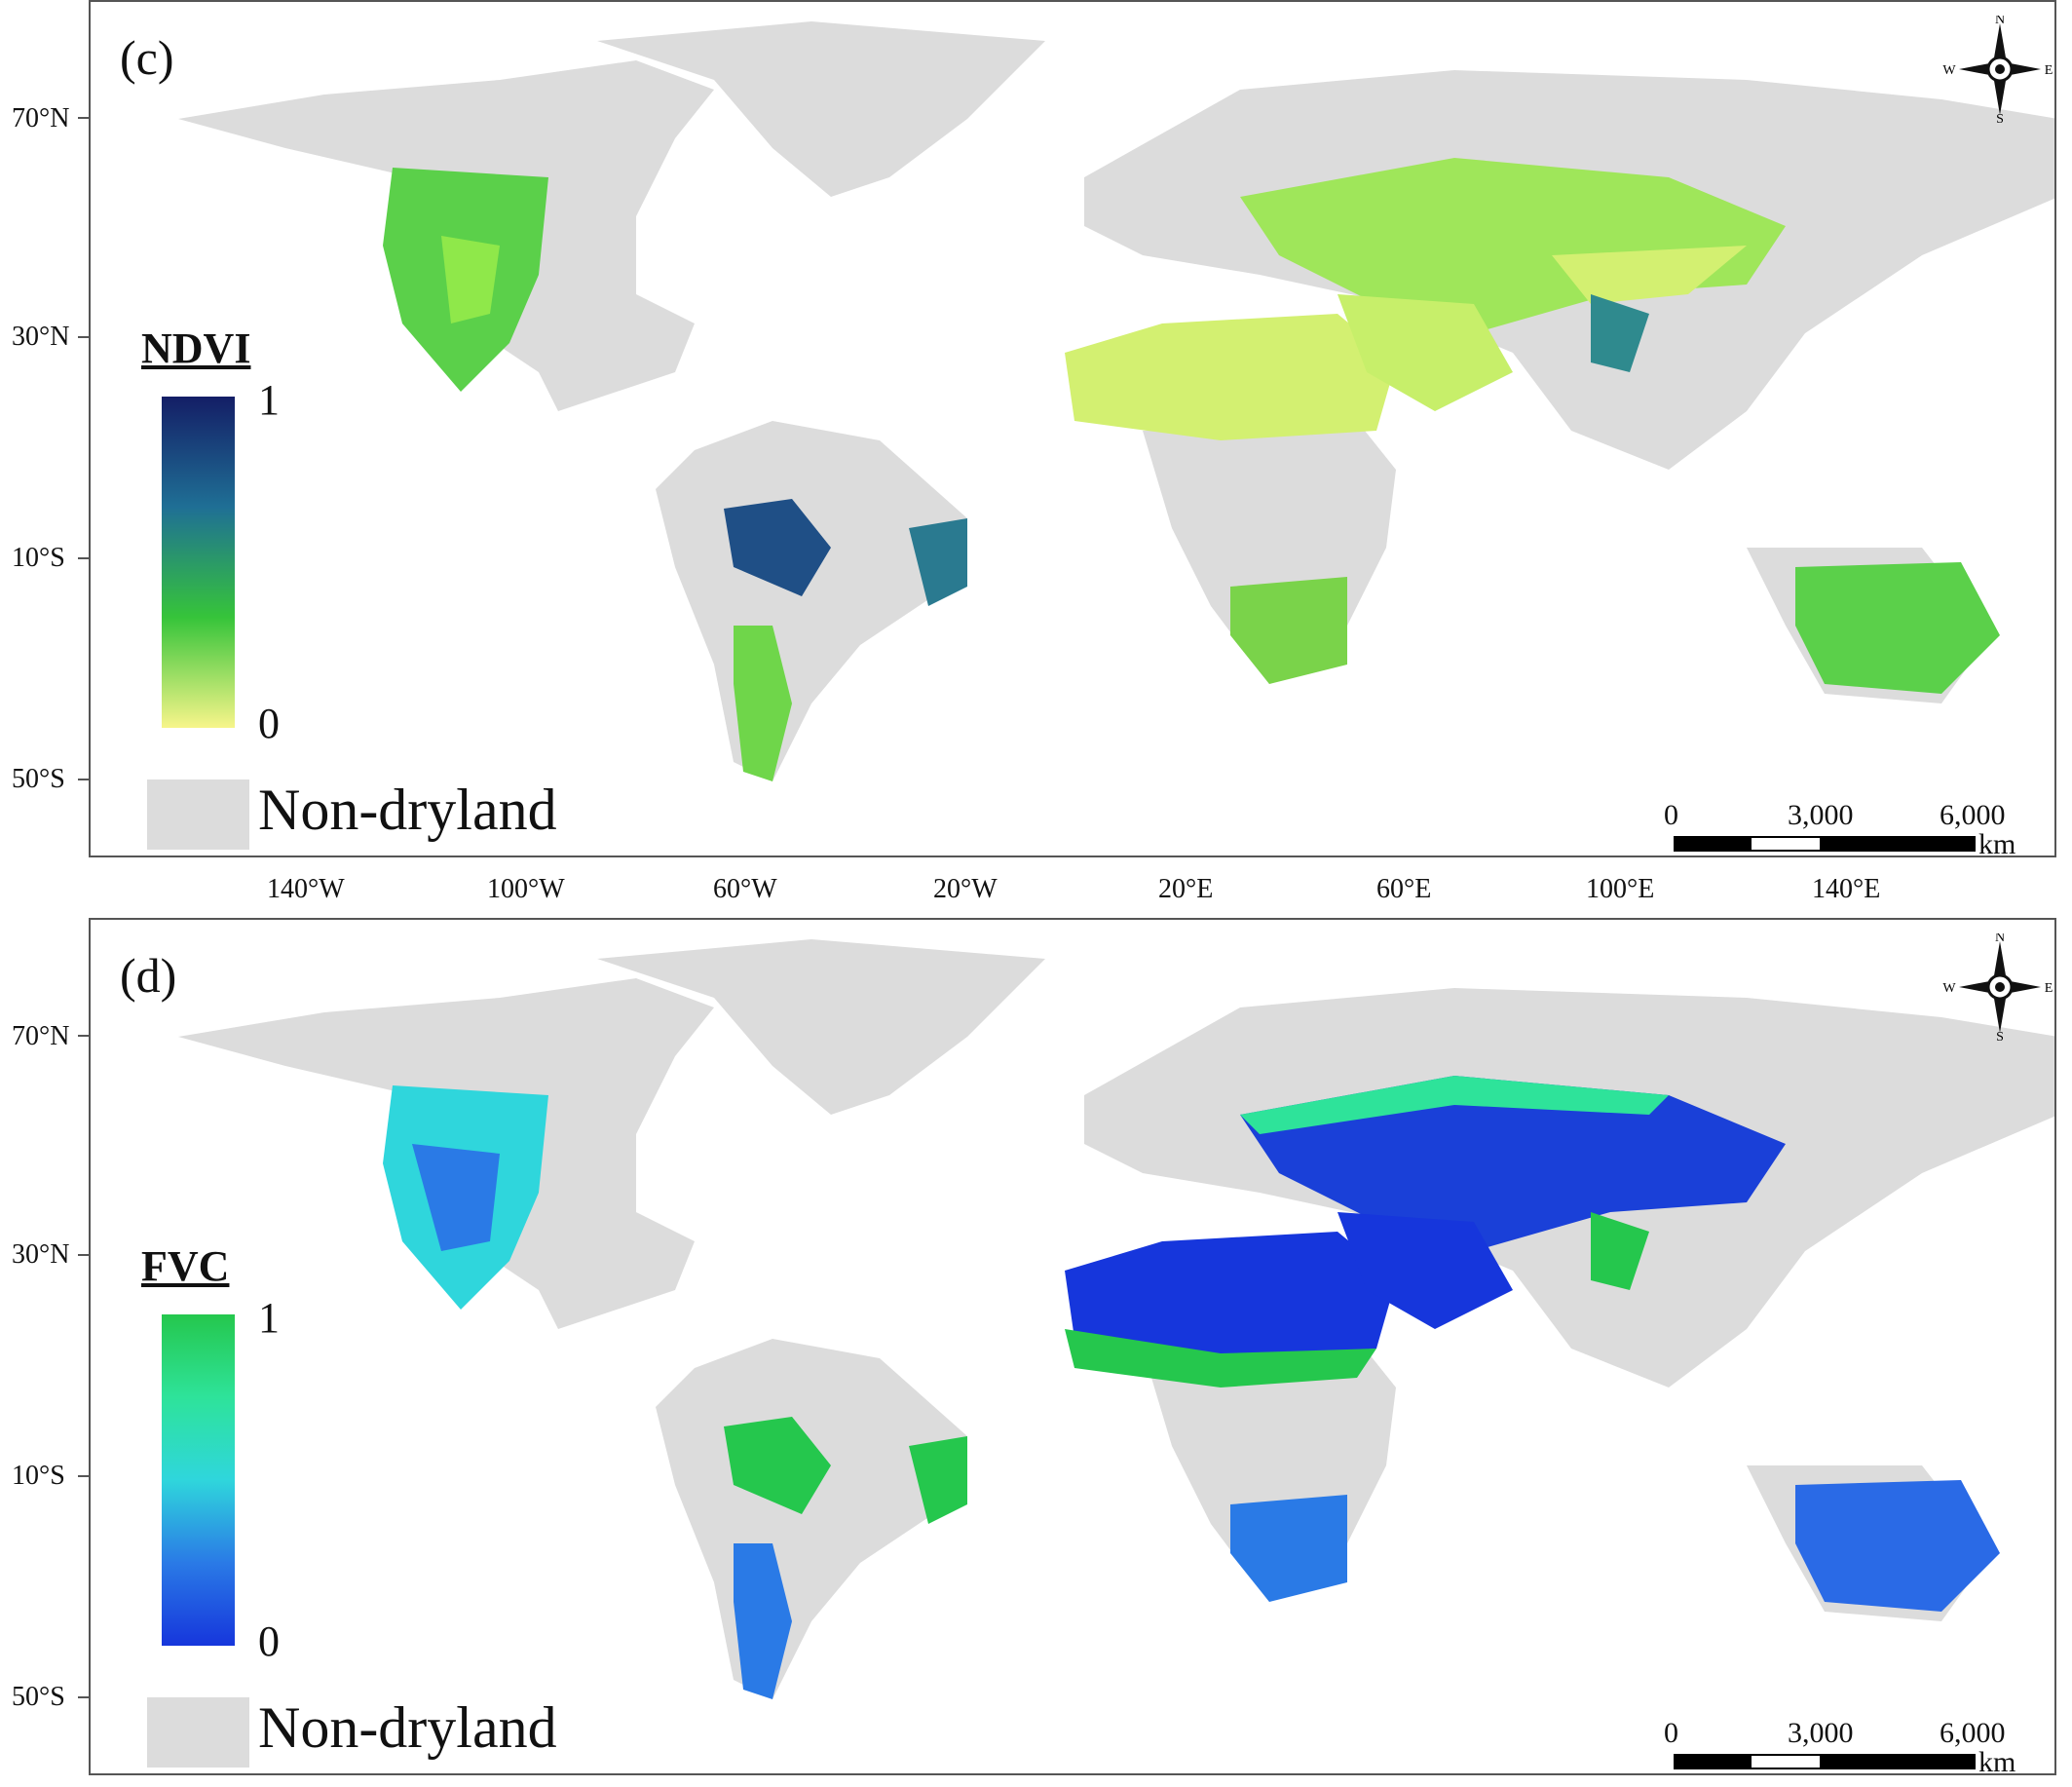 The width and height of the screenshot is (2072, 1787). What do you see at coordinates (1186, 889) in the screenshot?
I see `lon-tick: 20°E` at bounding box center [1186, 889].